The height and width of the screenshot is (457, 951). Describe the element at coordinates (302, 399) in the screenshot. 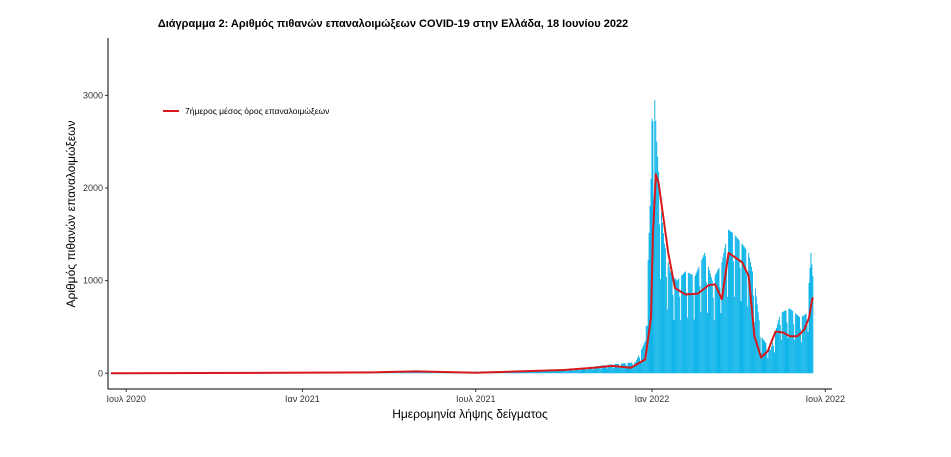

I see `x-tick-label: Ιαν 2021` at that location.